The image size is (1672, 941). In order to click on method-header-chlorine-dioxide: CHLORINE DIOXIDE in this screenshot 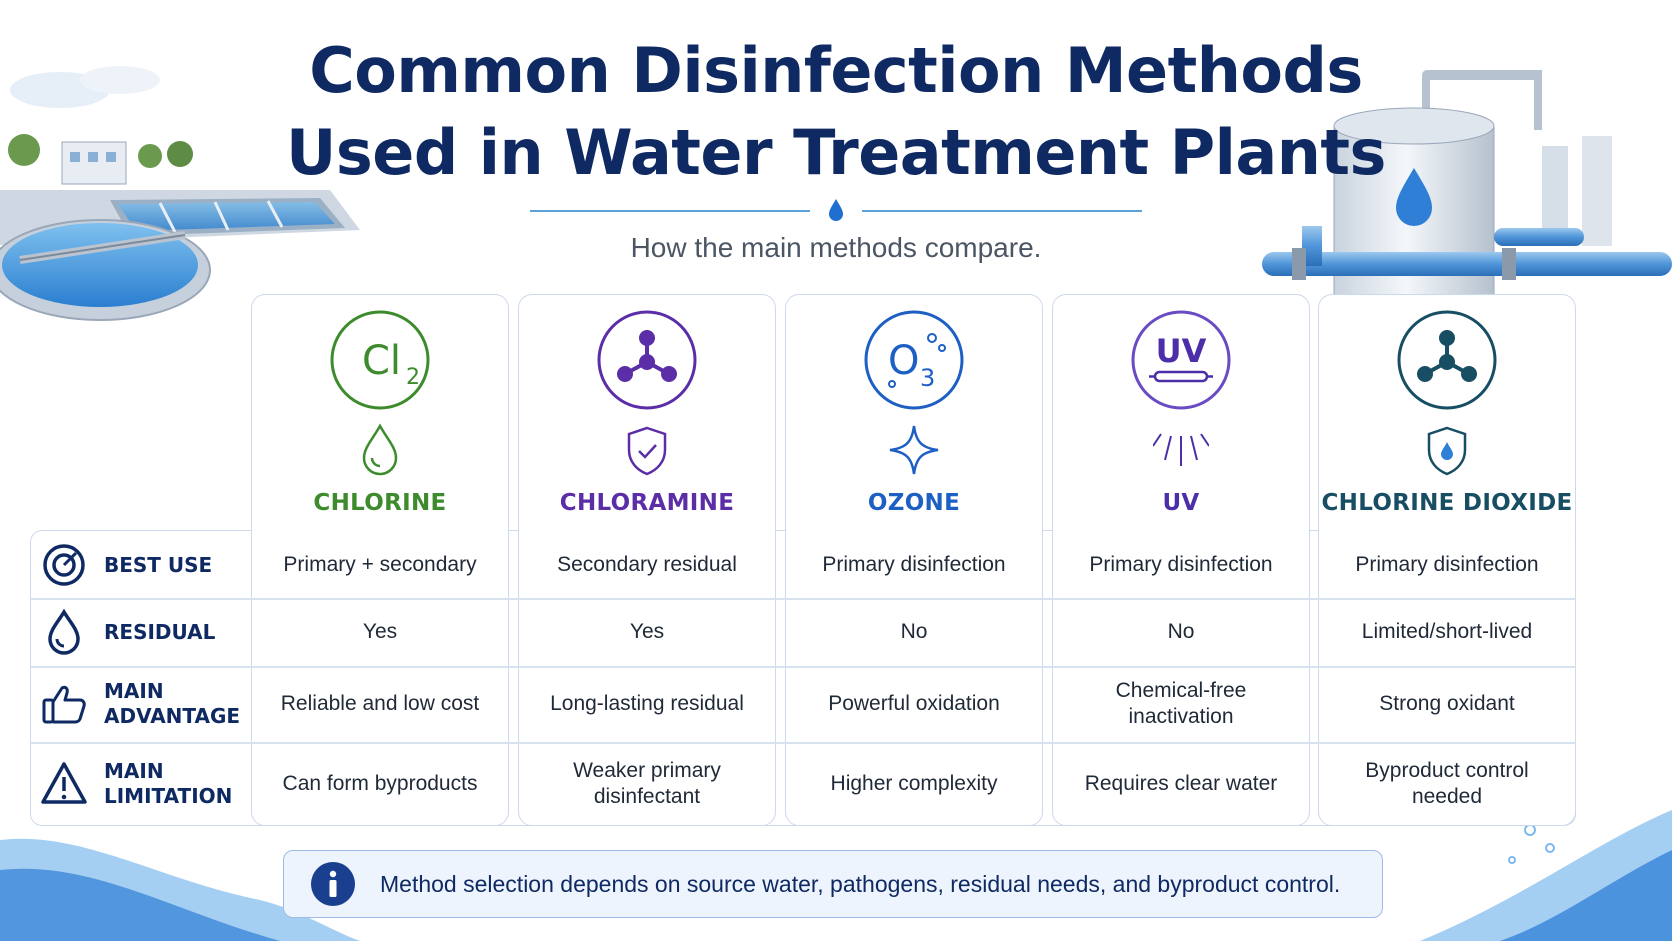, I will do `click(1447, 412)`.